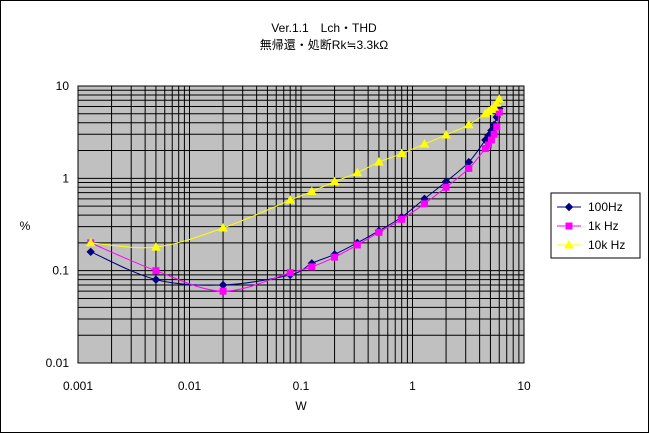 The height and width of the screenshot is (433, 649). I want to click on legend: 100Hz 1k Hz 10k Hz, so click(595, 225).